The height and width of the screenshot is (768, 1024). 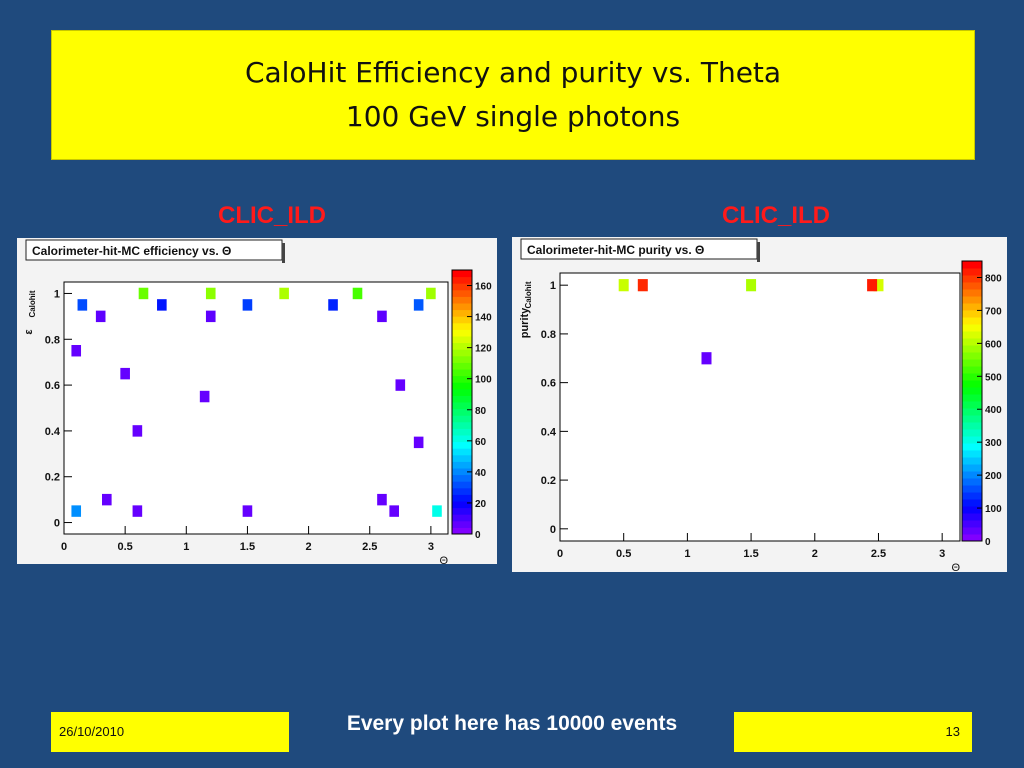 What do you see at coordinates (29, 332) in the screenshot?
I see `y-axis-label: ε` at bounding box center [29, 332].